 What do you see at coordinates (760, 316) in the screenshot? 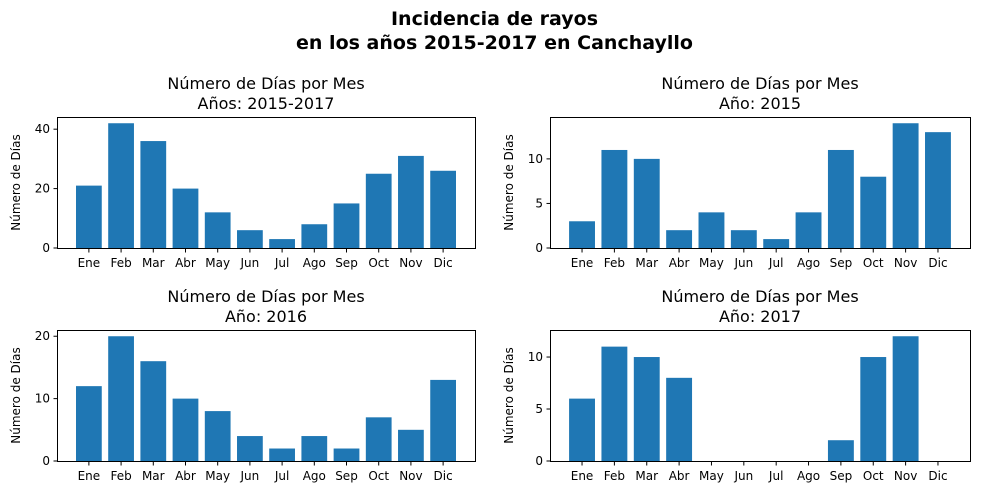
I see `panel-title-line2: Año: 2017` at bounding box center [760, 316].